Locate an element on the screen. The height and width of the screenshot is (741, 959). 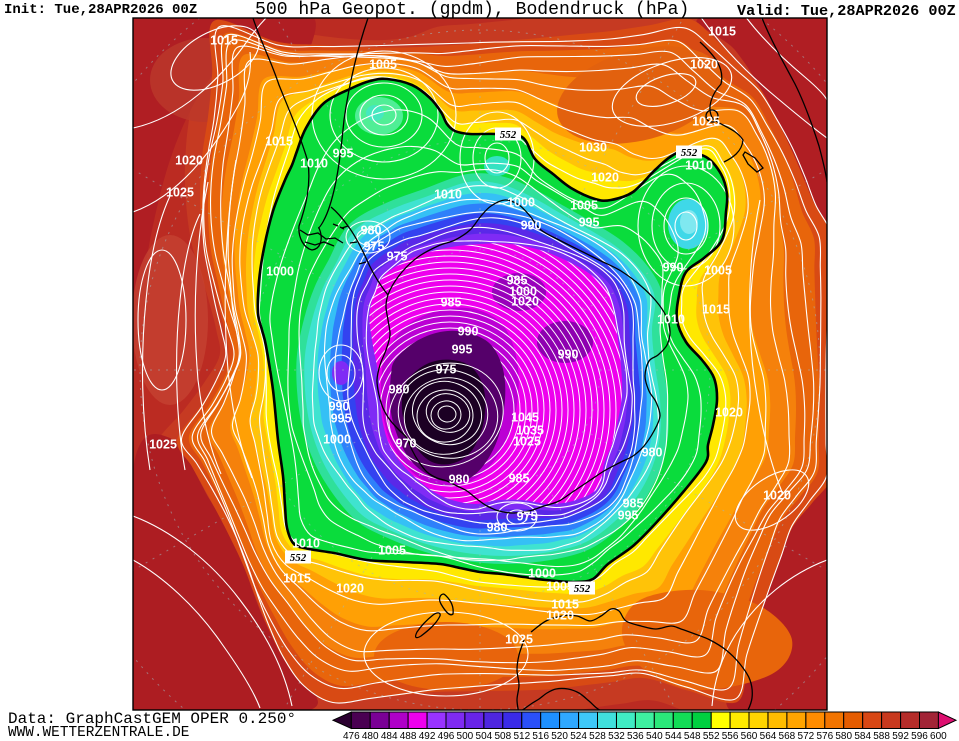
svg-text: 512 is located at coordinates (521, 736).